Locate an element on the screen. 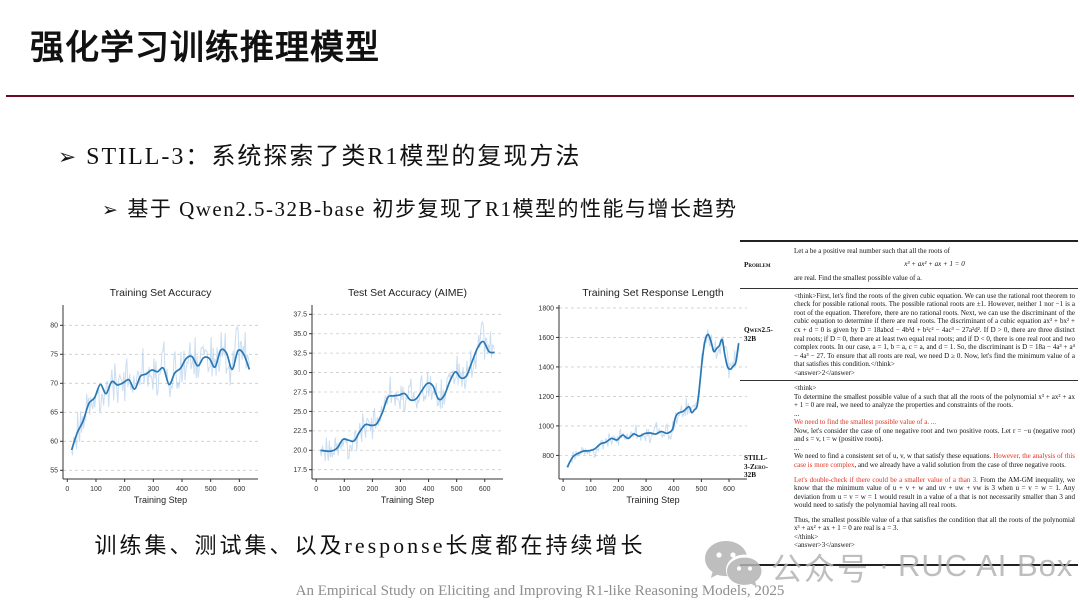 The image size is (1080, 607). row-label: Qwen2.5- 32B is located at coordinates (758, 334).